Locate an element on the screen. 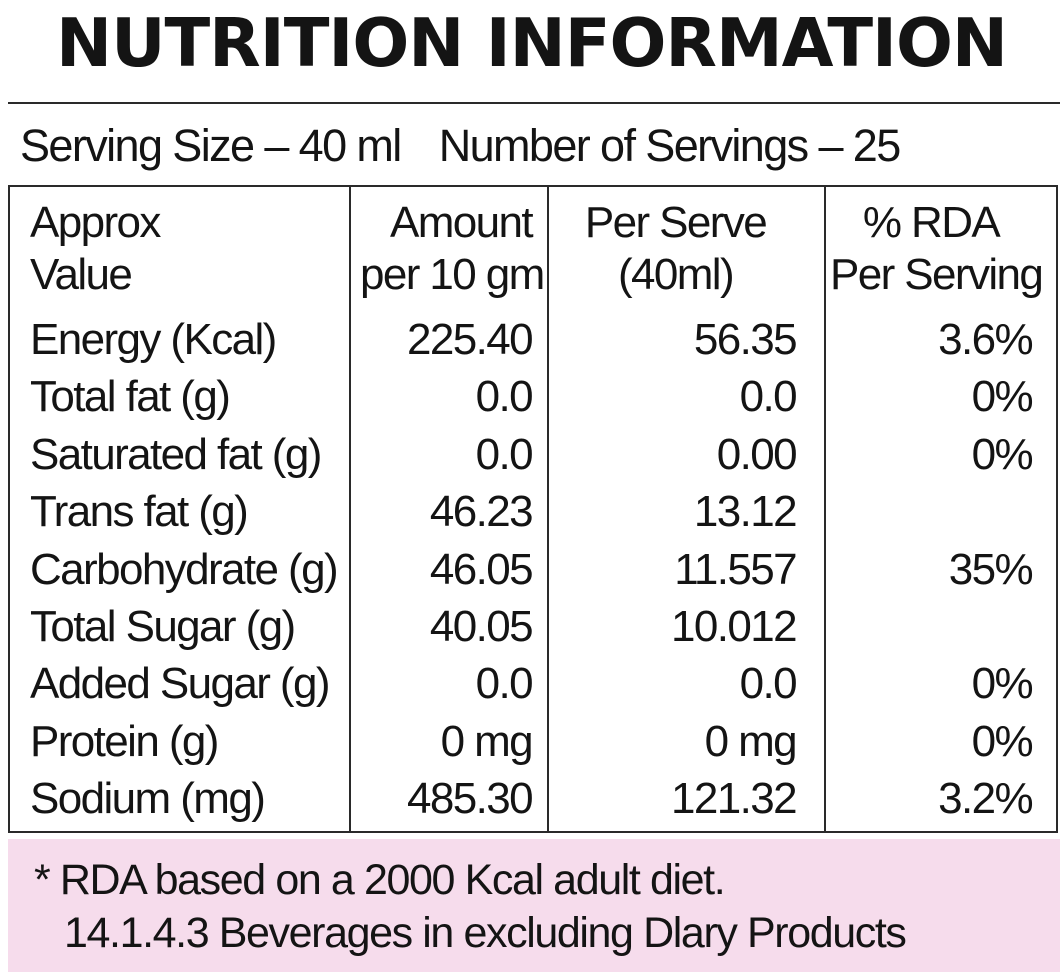 This screenshot has height=972, width=1063. per-serve-cell: 11.557 is located at coordinates (735, 569).